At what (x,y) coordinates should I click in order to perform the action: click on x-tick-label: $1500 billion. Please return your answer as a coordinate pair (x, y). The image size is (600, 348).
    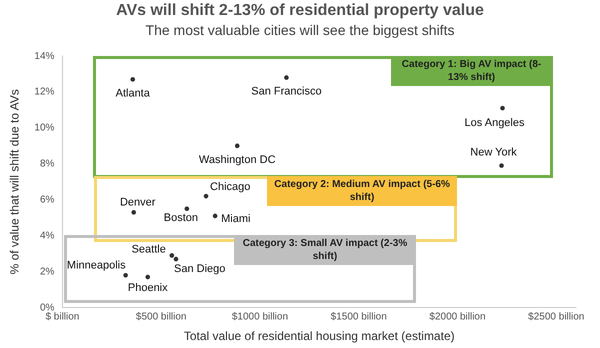
    Looking at the image, I should click on (358, 316).